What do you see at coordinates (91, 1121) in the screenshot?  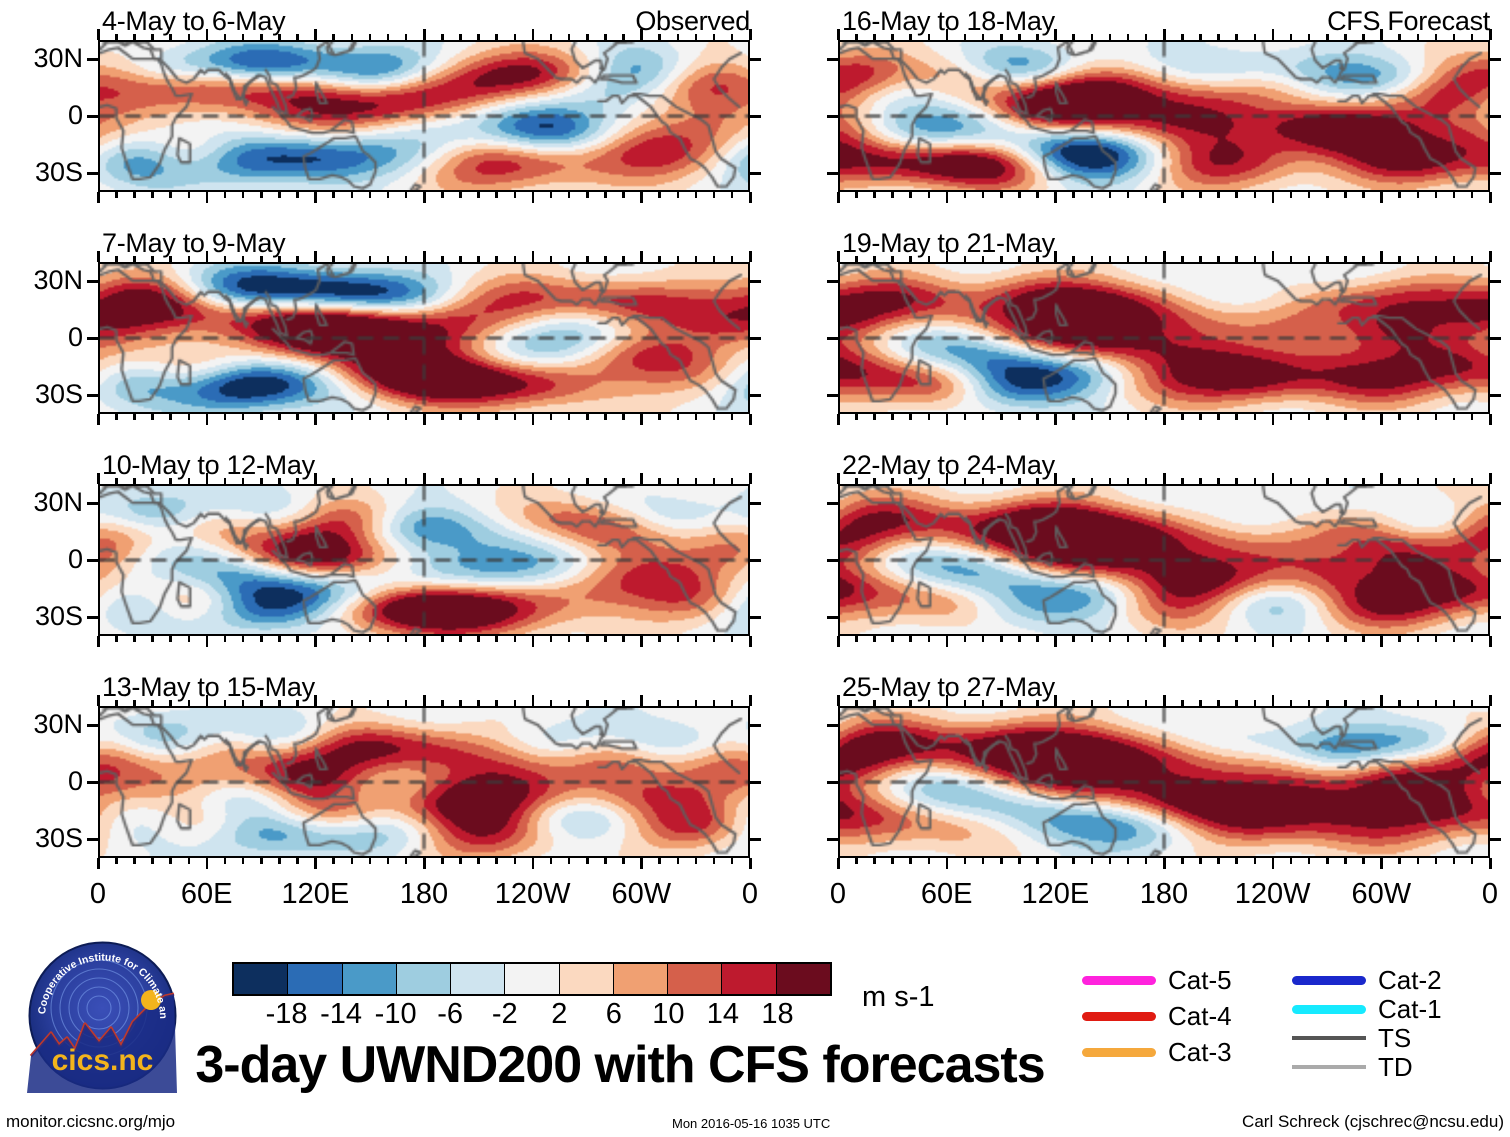 I see `footer-url: monitor.cicsnc.org/mjo` at bounding box center [91, 1121].